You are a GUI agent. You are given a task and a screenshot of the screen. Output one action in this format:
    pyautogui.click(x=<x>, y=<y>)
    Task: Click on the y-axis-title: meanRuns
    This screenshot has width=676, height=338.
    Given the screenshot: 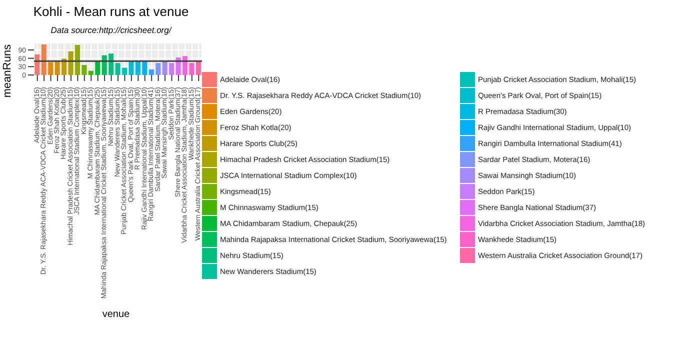 What is the action you would take?
    pyautogui.click(x=8, y=71)
    